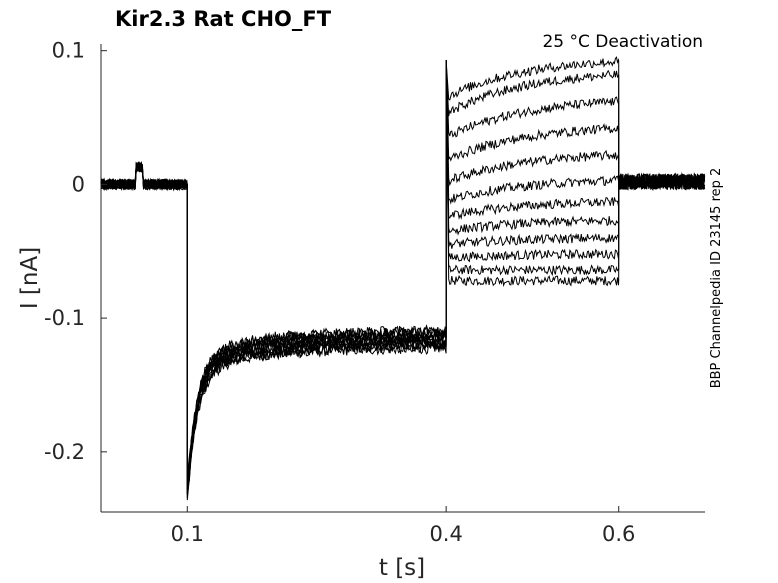  What do you see at coordinates (68, 51) in the screenshot?
I see `y-tick-label: 0.1` at bounding box center [68, 51].